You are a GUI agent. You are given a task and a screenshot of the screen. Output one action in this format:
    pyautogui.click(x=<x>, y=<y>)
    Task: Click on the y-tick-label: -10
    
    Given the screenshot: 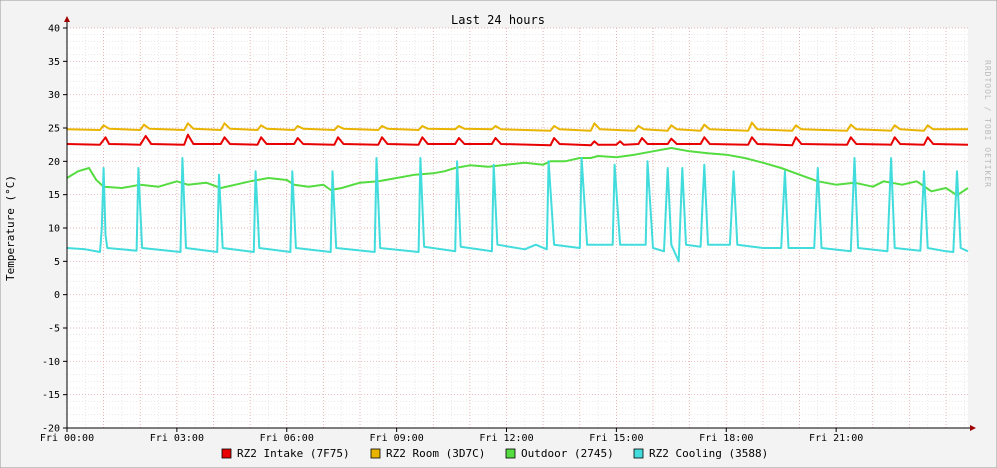 What is the action you would take?
    pyautogui.click(x=51, y=362)
    